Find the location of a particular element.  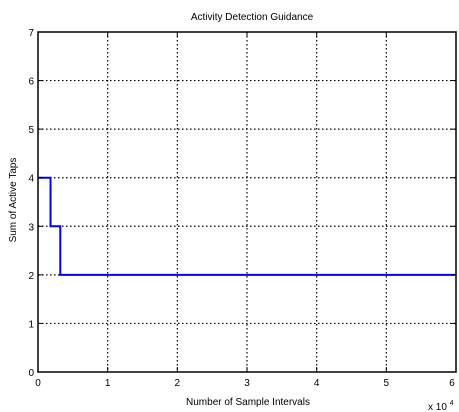

y-tick-label: 4 is located at coordinates (31, 179).